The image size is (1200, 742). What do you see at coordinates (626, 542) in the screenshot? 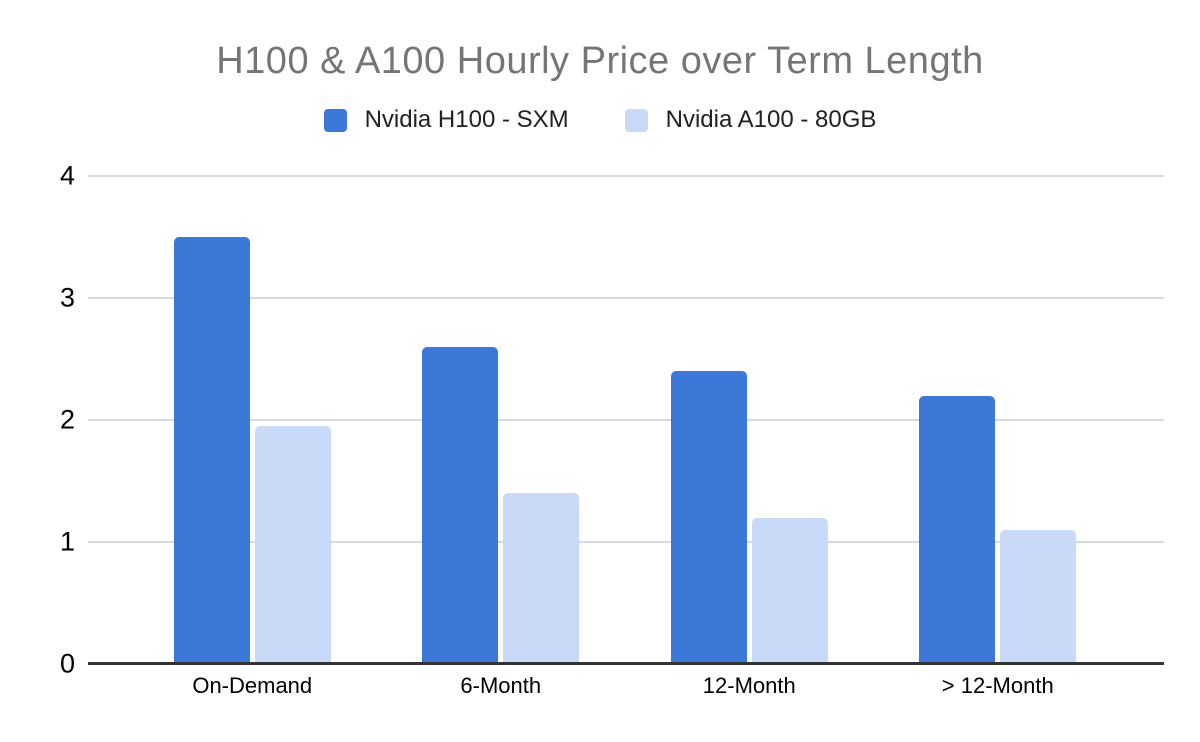
I see `gridline-y1` at bounding box center [626, 542].